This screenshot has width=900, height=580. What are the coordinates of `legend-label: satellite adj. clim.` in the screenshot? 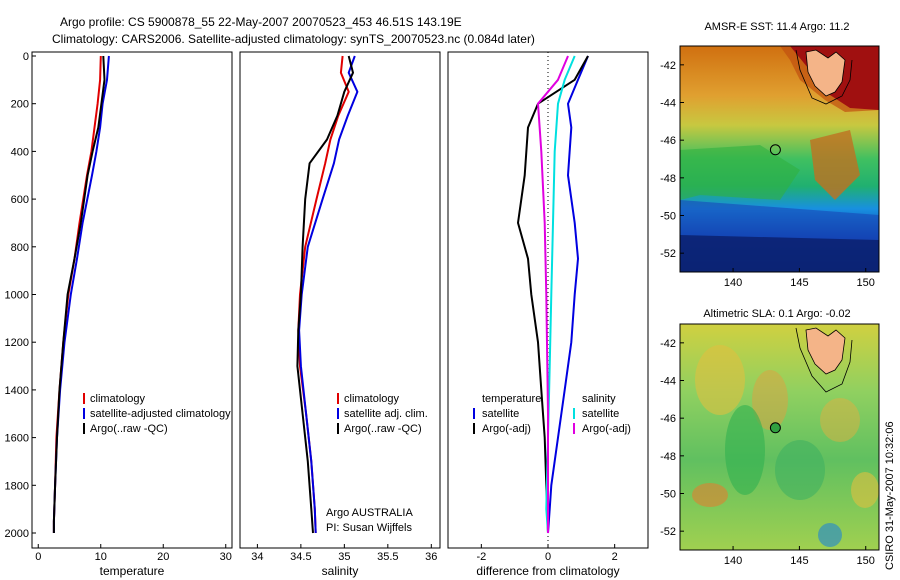 It's located at (386, 414).